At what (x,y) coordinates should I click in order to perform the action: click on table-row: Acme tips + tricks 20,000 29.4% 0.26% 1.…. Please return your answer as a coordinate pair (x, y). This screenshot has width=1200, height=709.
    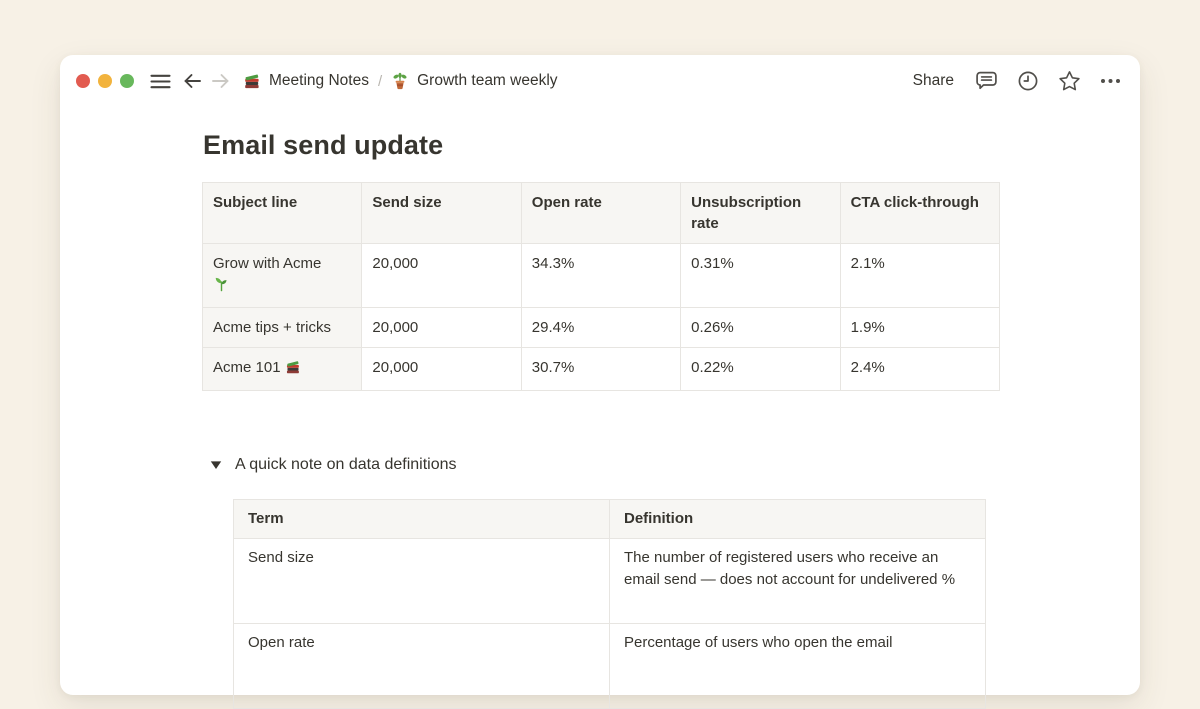
    Looking at the image, I should click on (601, 327).